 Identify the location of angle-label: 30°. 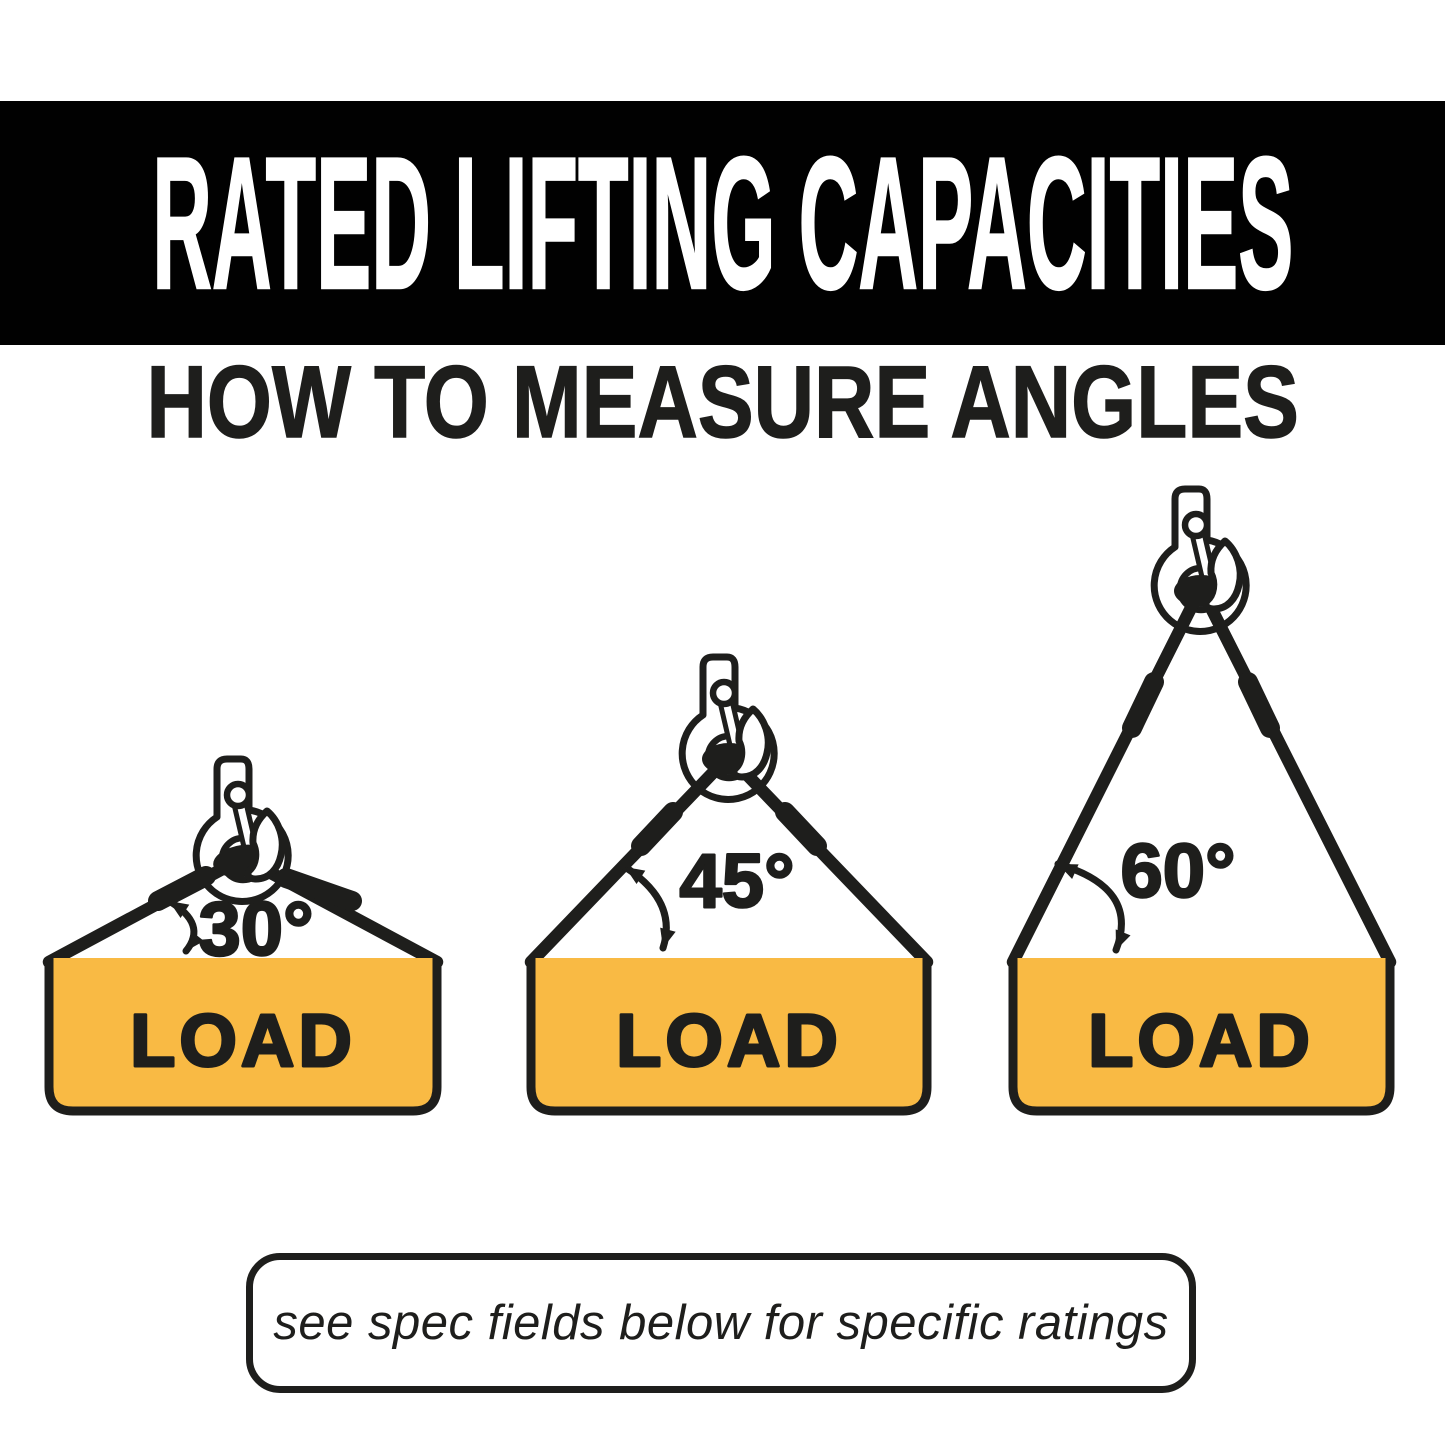
(256, 929).